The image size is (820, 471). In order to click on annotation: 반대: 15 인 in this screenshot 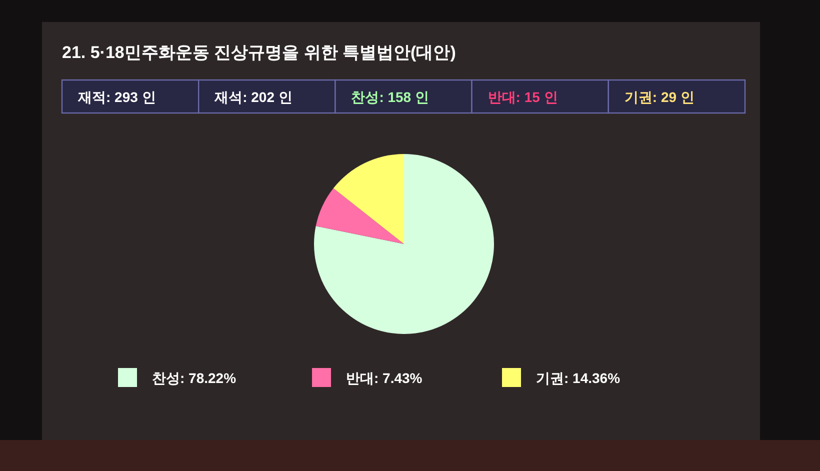, I will do `click(540, 96)`.